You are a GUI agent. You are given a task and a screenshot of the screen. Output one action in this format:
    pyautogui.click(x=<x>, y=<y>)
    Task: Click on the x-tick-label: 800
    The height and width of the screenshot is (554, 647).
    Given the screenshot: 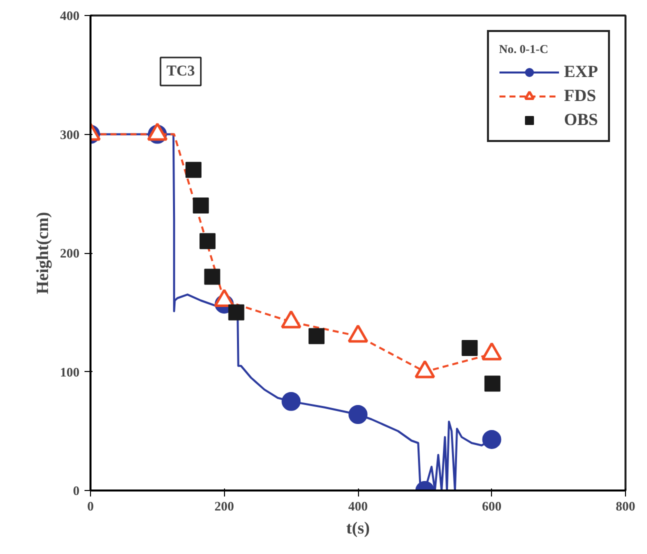 What is the action you would take?
    pyautogui.click(x=626, y=506)
    